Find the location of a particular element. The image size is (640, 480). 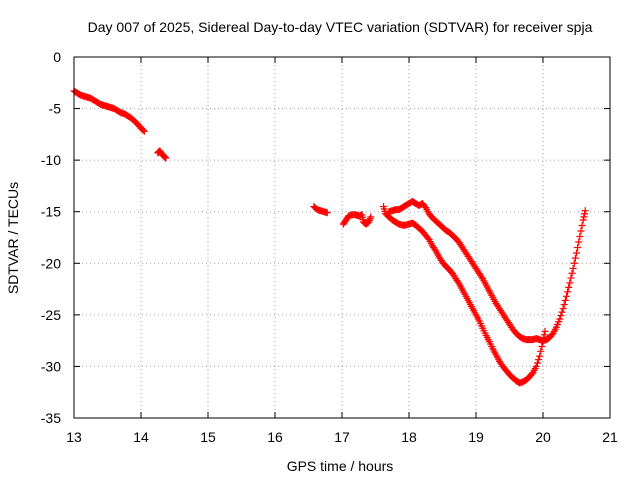

x-tick-label: 18 is located at coordinates (409, 437).